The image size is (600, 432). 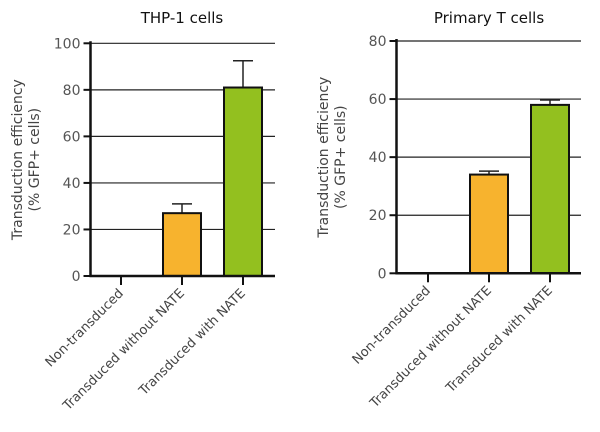 What do you see at coordinates (67, 44) in the screenshot?
I see `y-tick-label: 100` at bounding box center [67, 44].